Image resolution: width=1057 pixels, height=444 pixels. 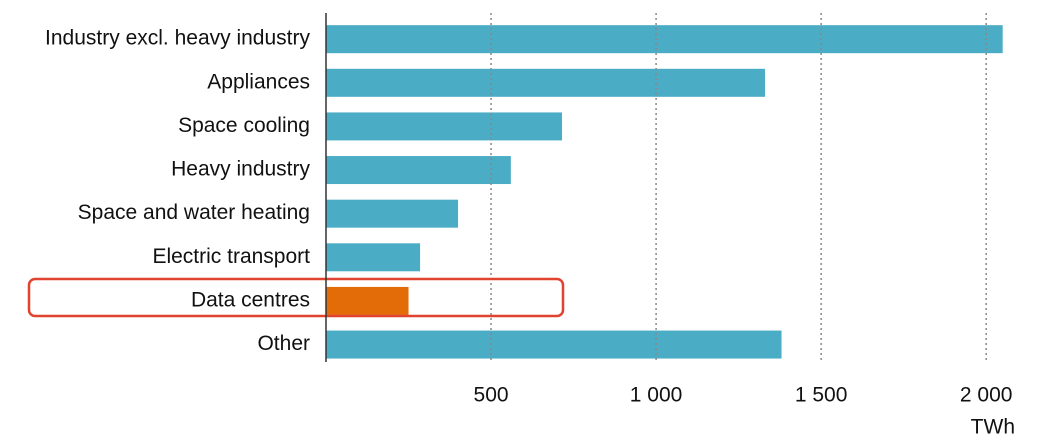 I want to click on y-tick-label: Heavy industry, so click(x=240, y=169).